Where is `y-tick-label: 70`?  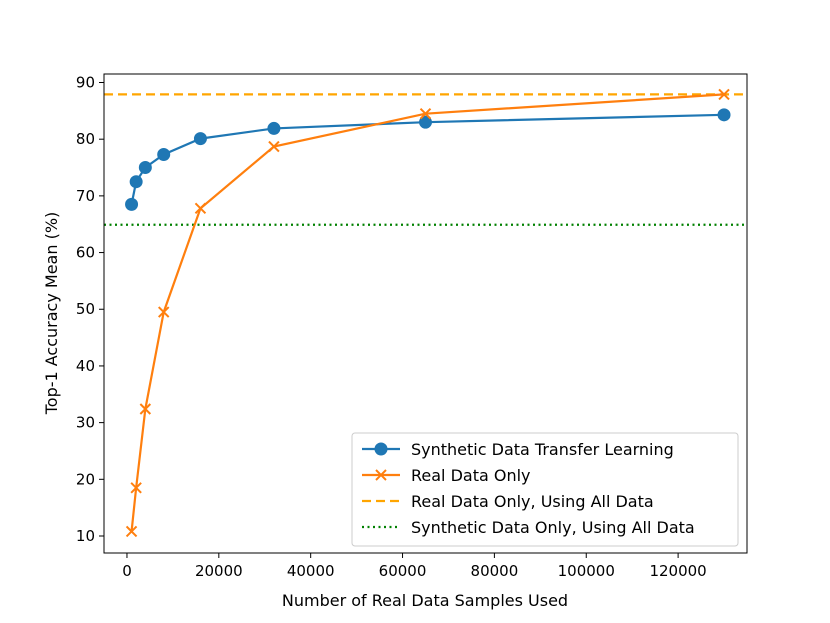 y-tick-label: 70 is located at coordinates (85, 196).